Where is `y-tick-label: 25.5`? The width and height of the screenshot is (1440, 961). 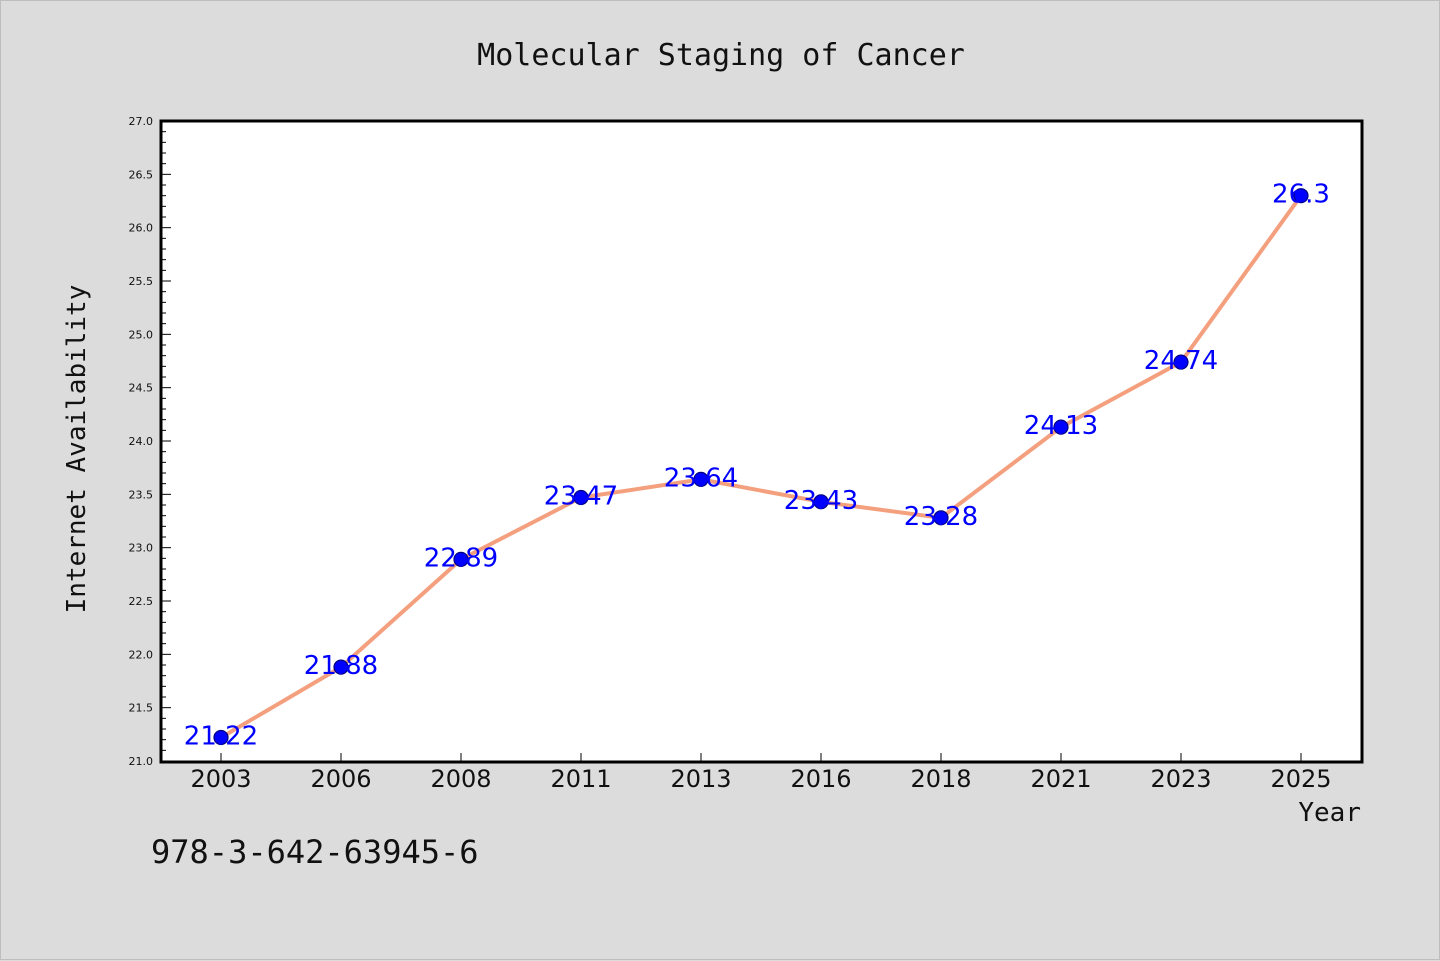 y-tick-label: 25.5 is located at coordinates (141, 281).